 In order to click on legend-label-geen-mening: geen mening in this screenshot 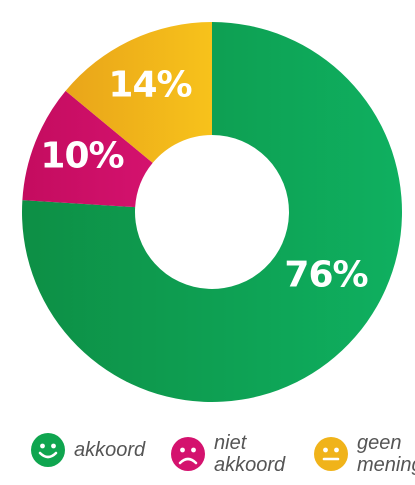, I will do `click(386, 454)`.